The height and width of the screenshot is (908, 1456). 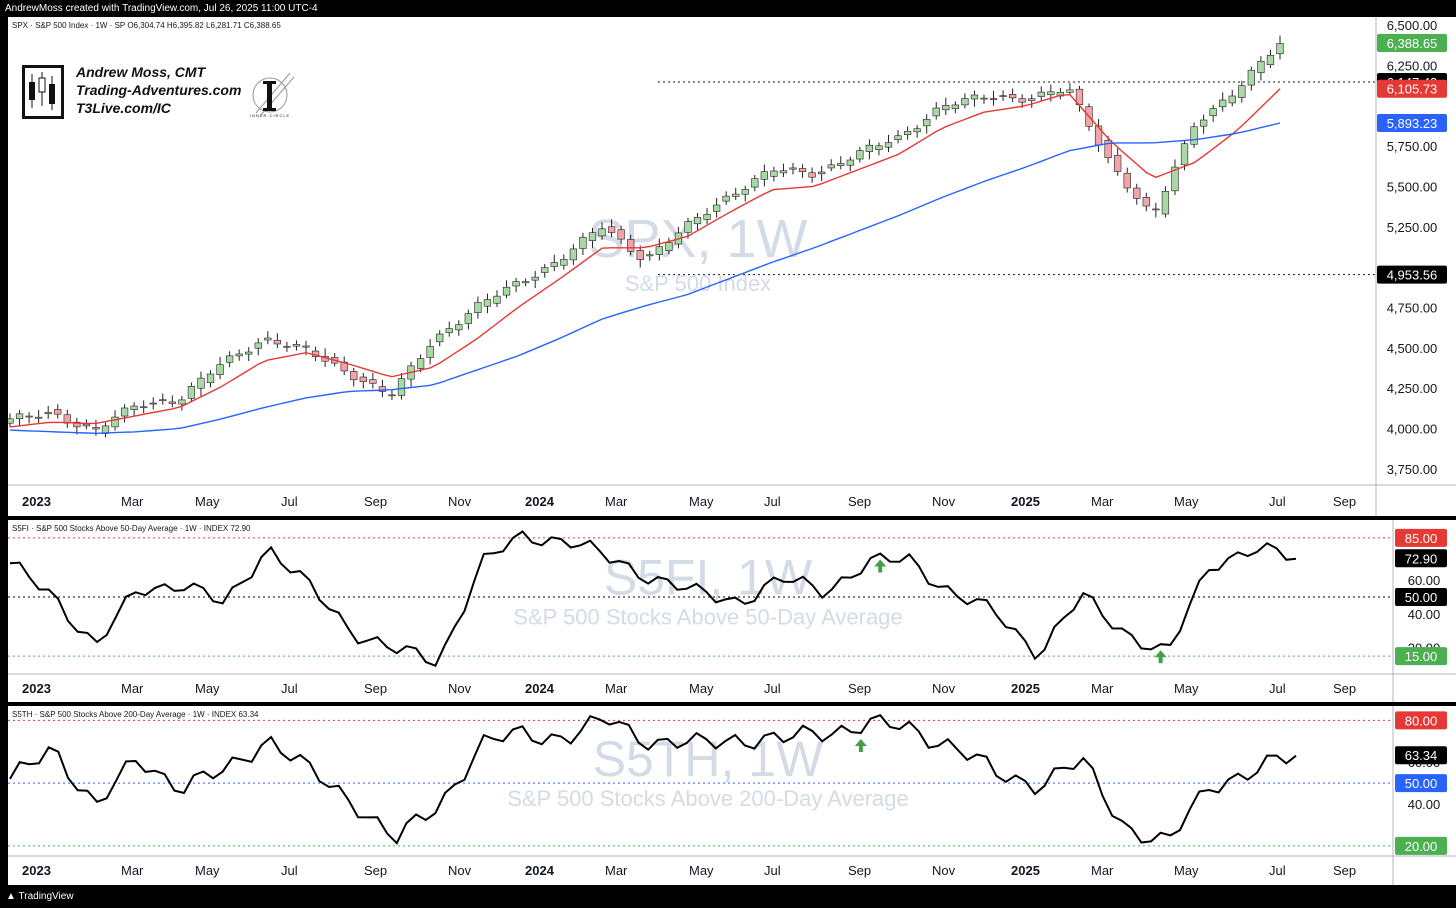 I want to click on author-site-2: T3Live.com/IC, so click(x=123, y=108).